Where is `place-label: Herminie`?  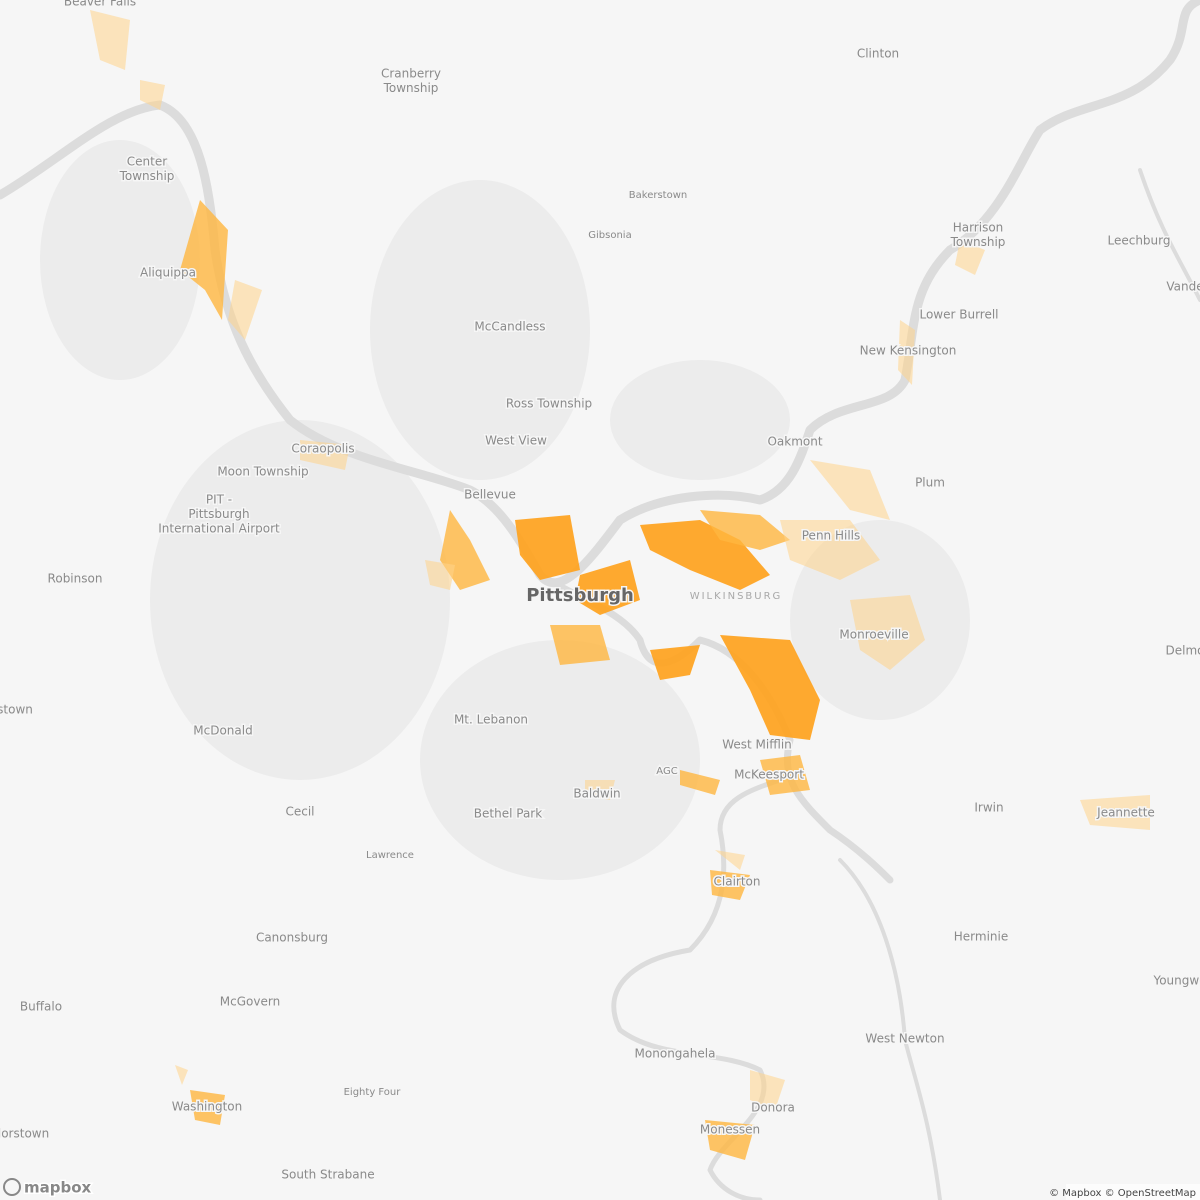 place-label: Herminie is located at coordinates (981, 937).